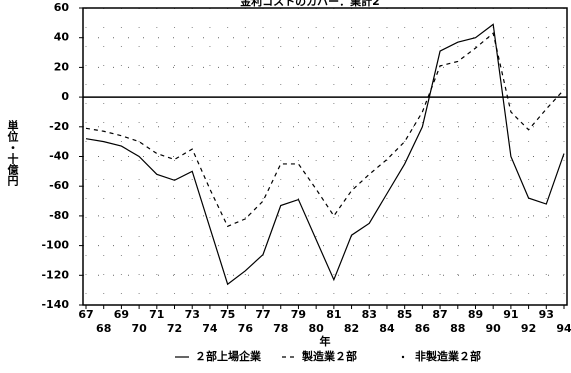 The height and width of the screenshot is (373, 571). Describe the element at coordinates (494, 328) in the screenshot. I see `x-tick-label: 90` at that location.